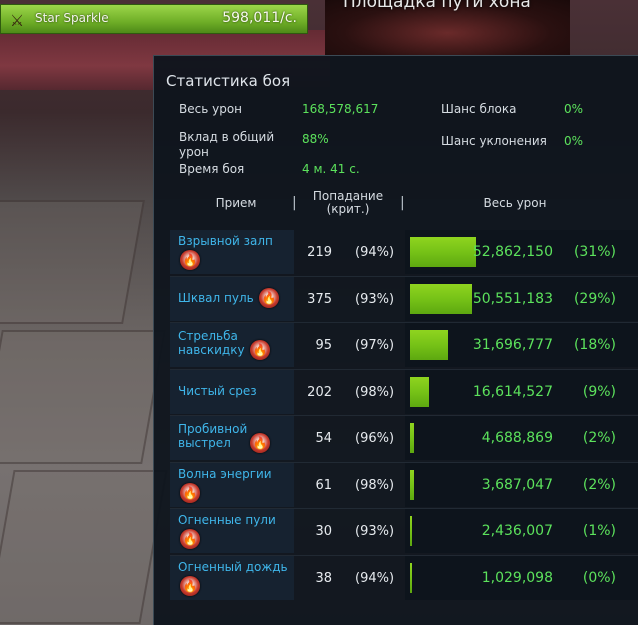 Image resolution: width=638 pixels, height=625 pixels. What do you see at coordinates (375, 345) in the screenshot?
I see `skill-crit-rate: (97%)` at bounding box center [375, 345].